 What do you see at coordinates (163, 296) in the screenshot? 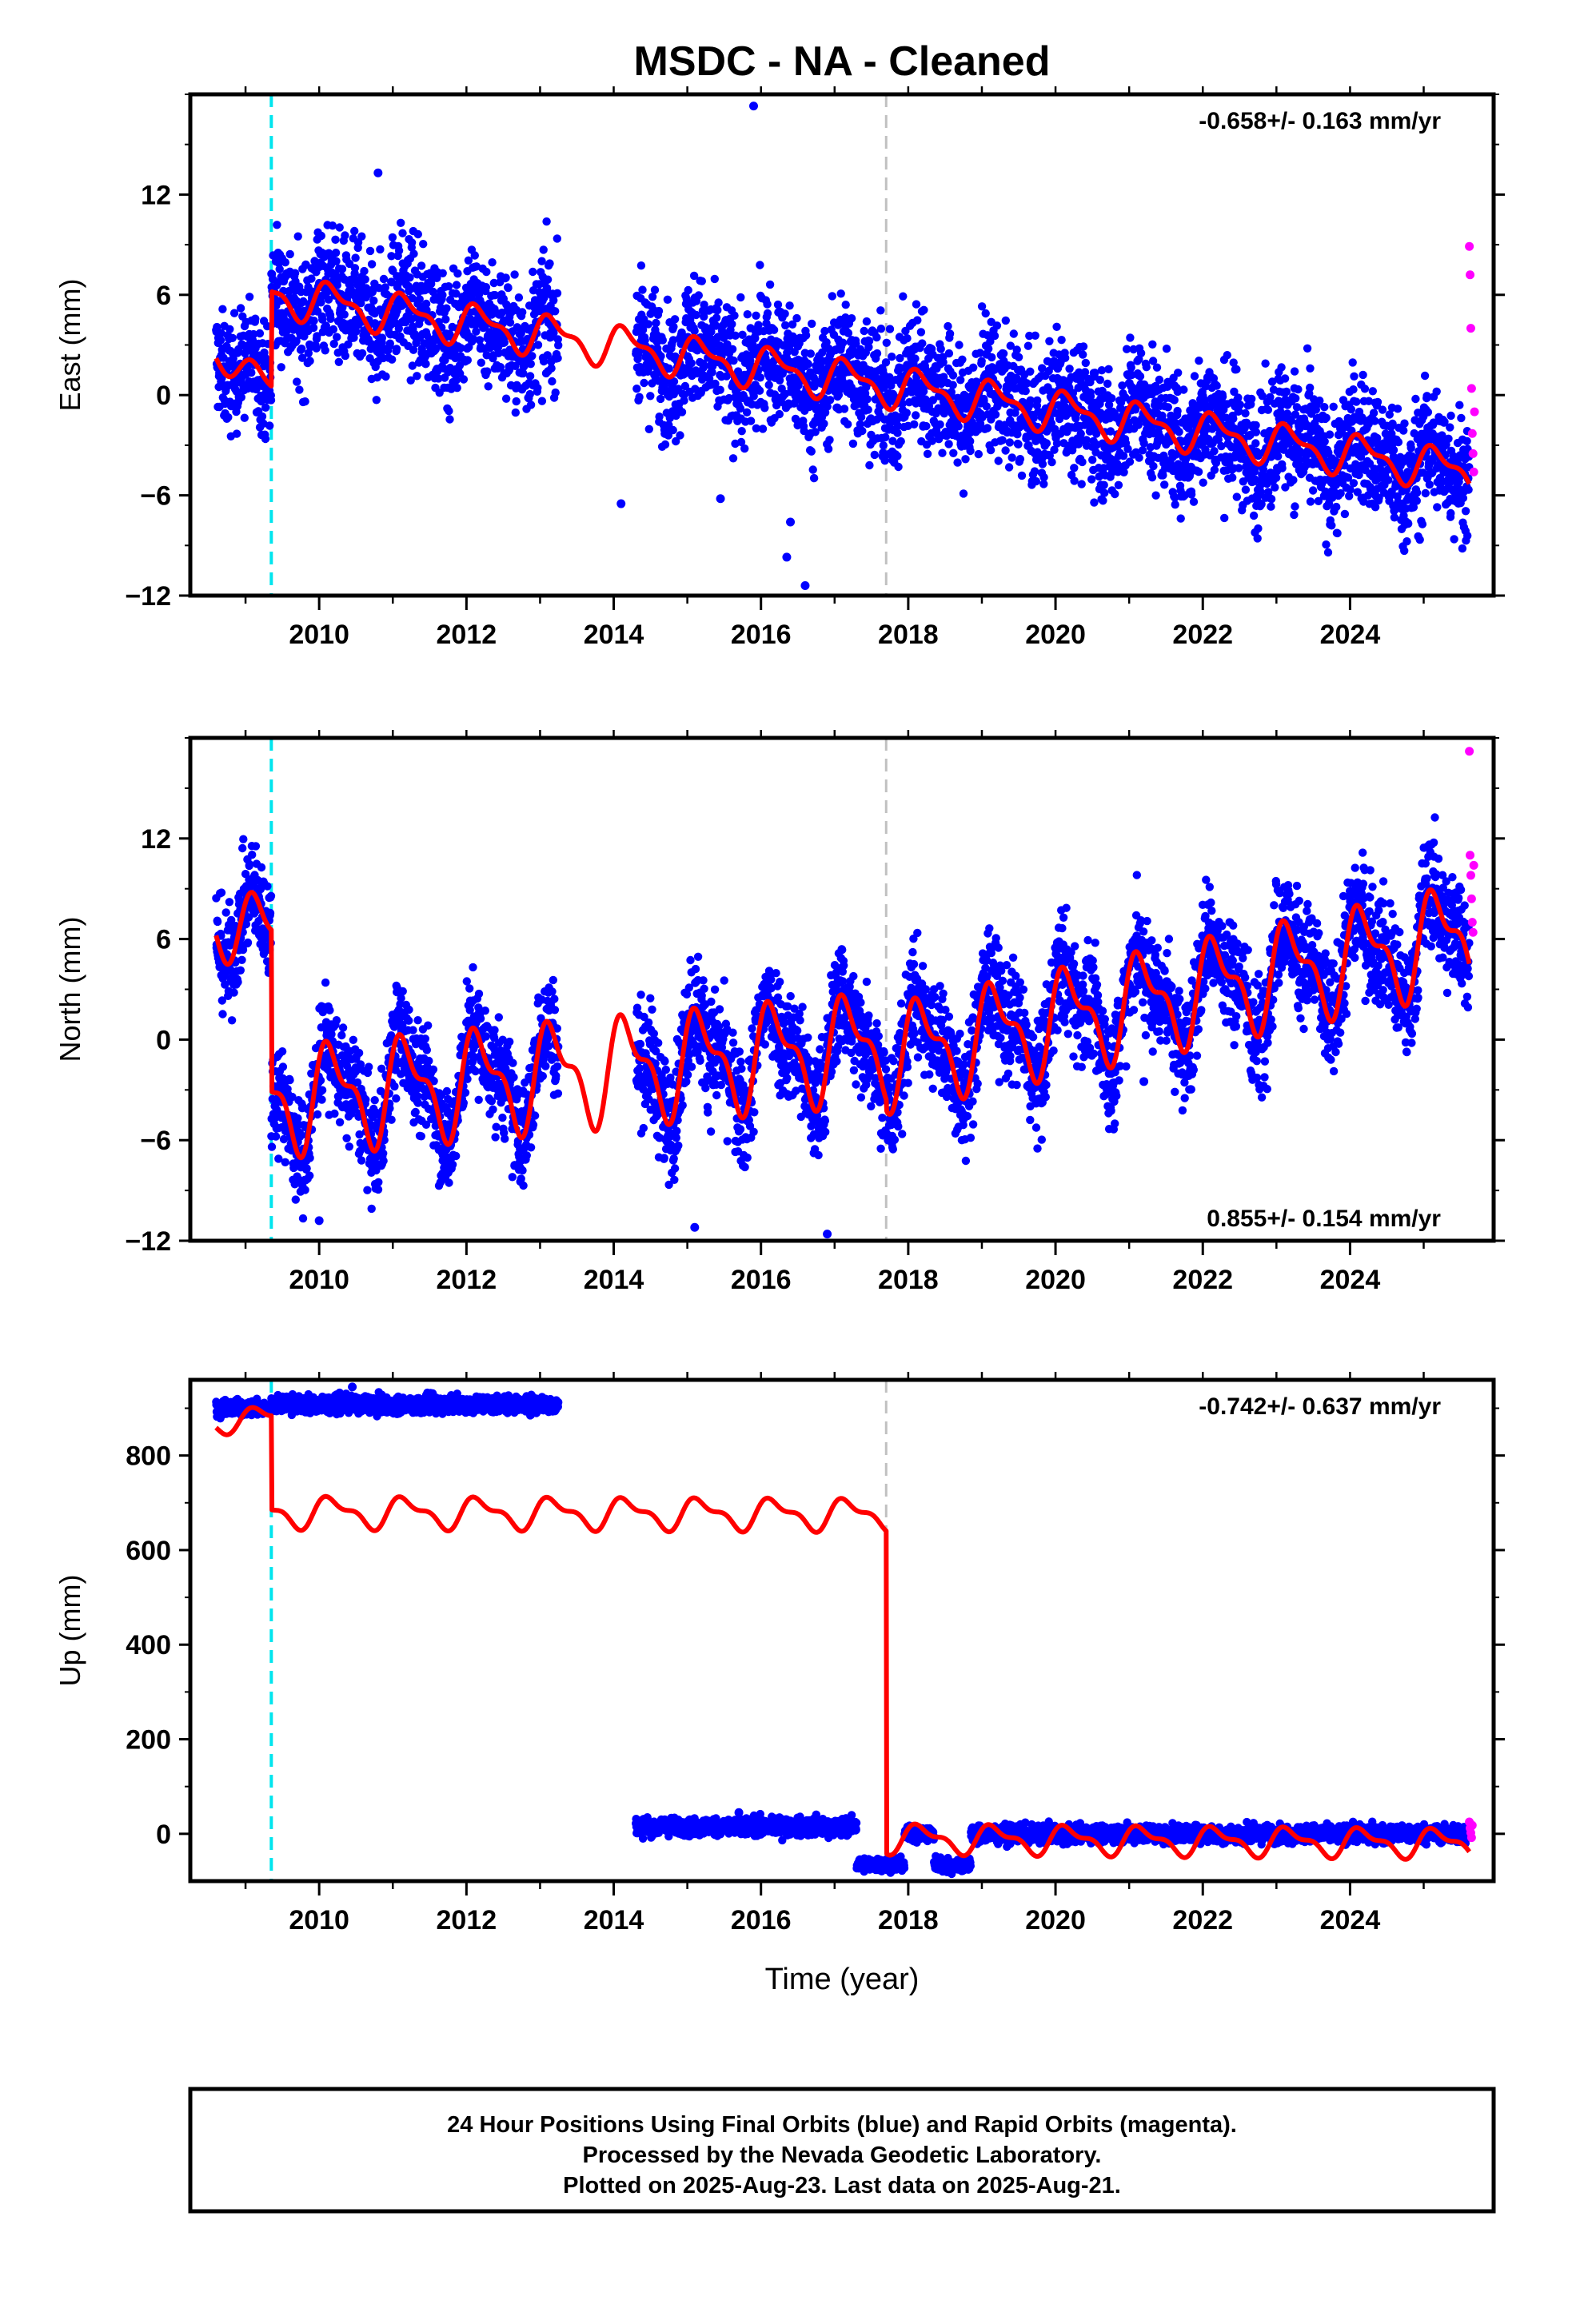
I see `y-tick-label: 6` at bounding box center [163, 296].